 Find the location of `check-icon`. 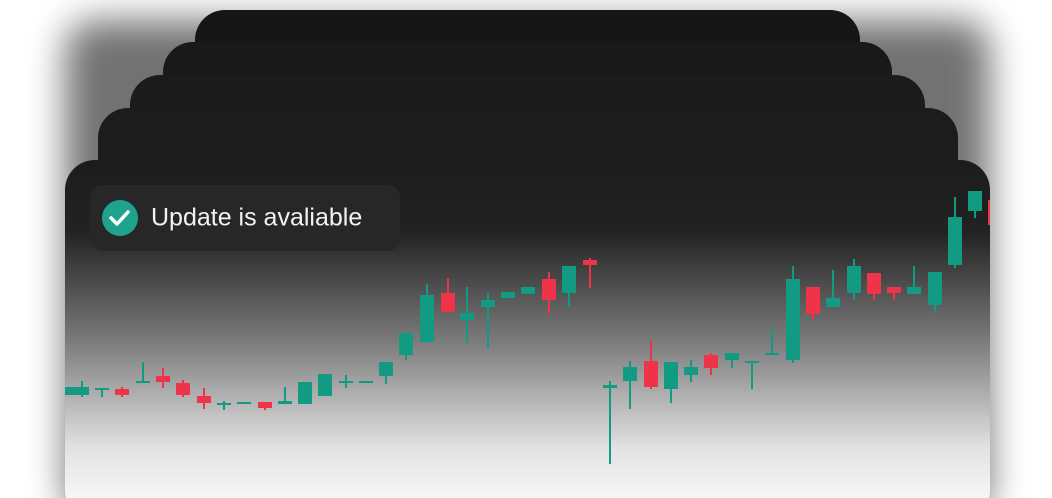

check-icon is located at coordinates (120, 218).